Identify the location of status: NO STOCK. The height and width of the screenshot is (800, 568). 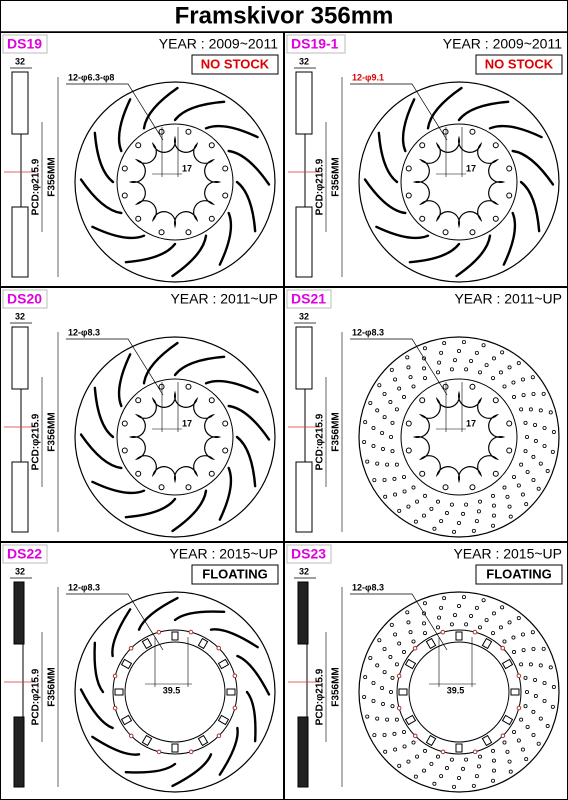
(235, 63).